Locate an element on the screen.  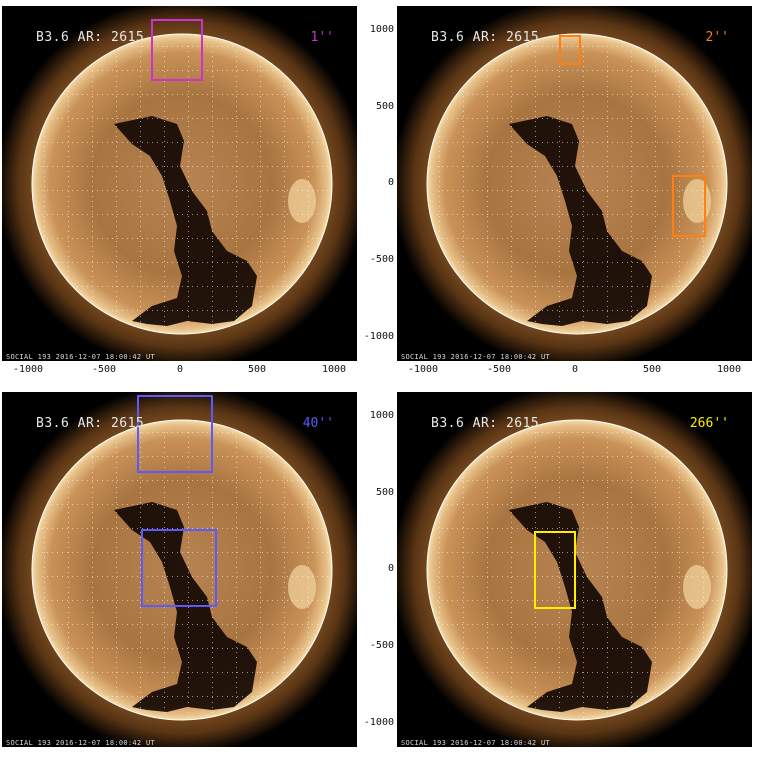
resolution-label: 1'' is located at coordinates (322, 37).